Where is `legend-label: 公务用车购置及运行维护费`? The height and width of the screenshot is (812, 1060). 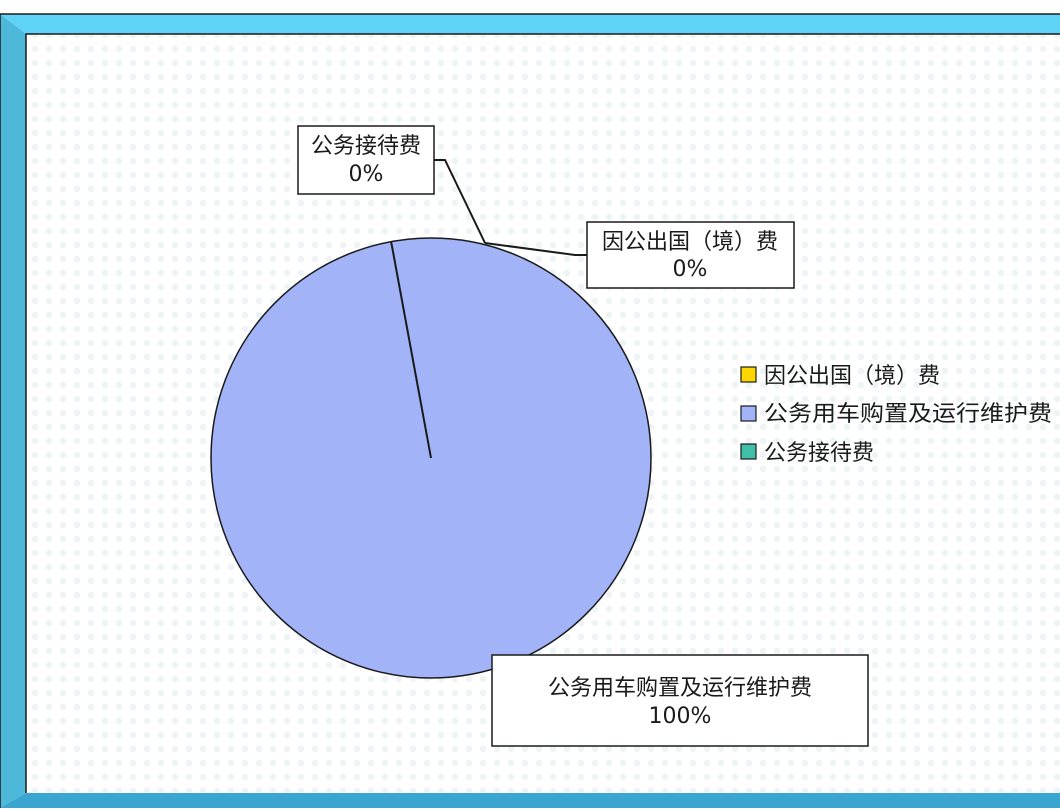 legend-label: 公务用车购置及运行维护费 is located at coordinates (908, 414).